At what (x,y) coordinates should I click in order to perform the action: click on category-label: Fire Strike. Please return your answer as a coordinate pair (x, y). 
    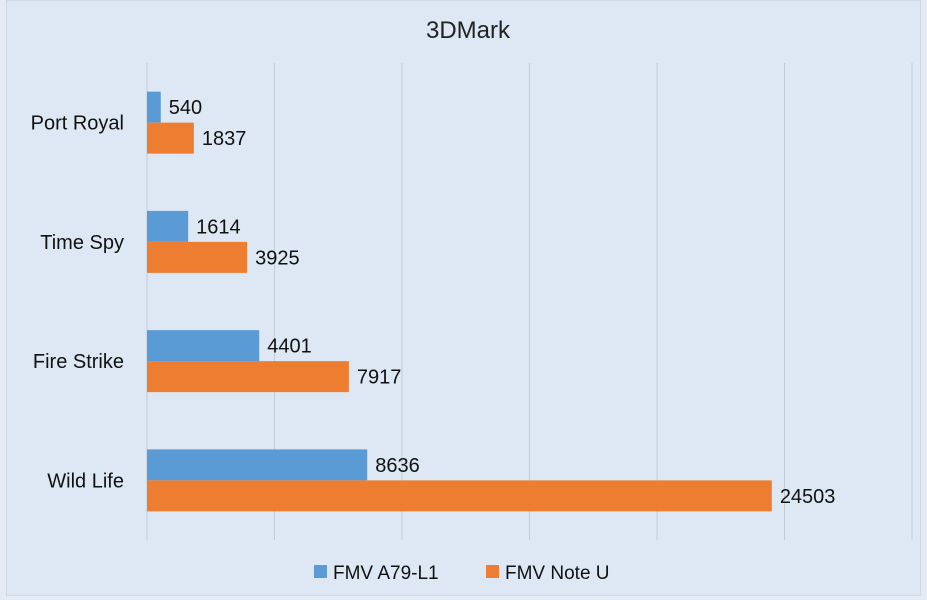
    Looking at the image, I should click on (78, 362).